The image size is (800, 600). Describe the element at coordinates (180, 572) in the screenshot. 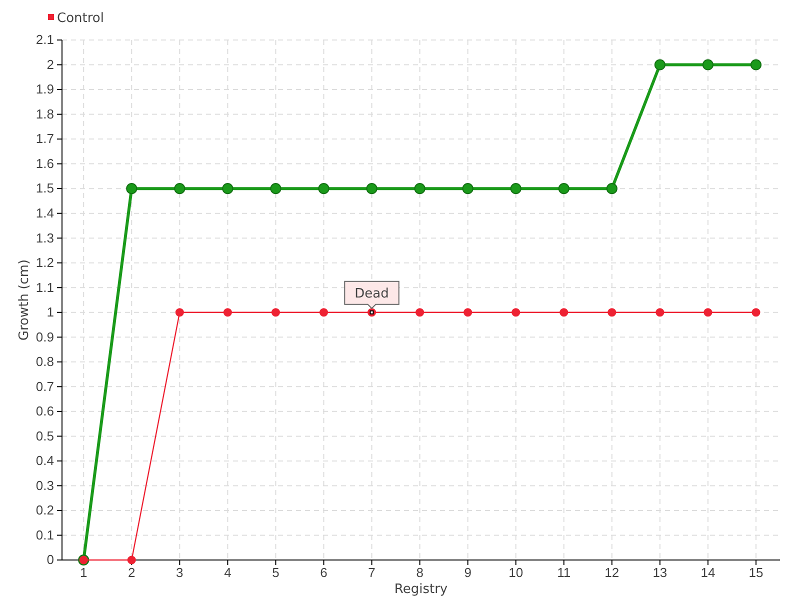

I see `x-tick-label: 3` at that location.